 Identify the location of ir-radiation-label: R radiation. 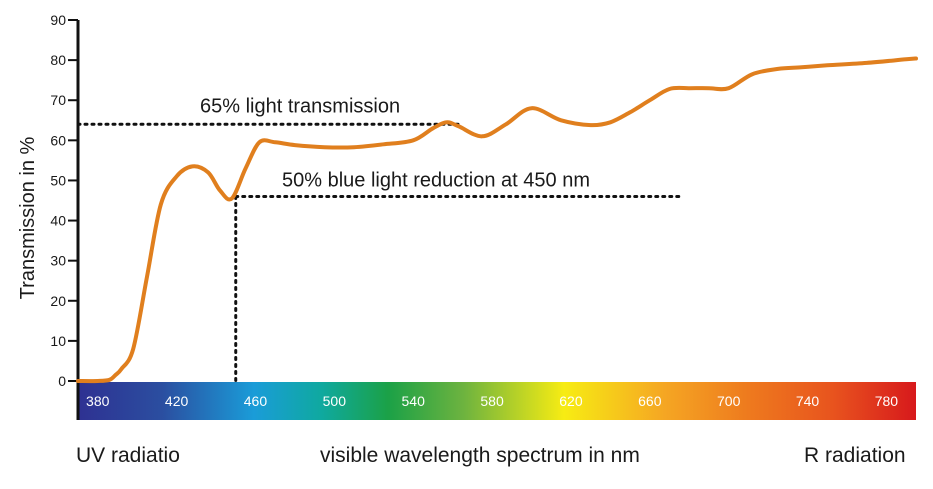
(855, 455).